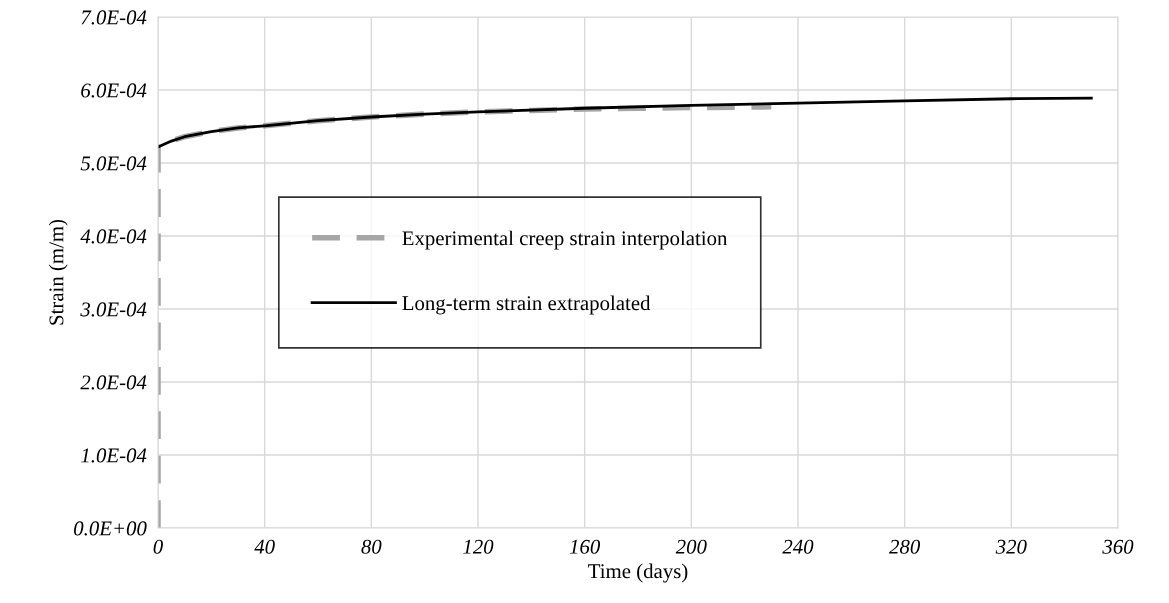 The image size is (1169, 603). I want to click on x-tick-label: 280, so click(905, 546).